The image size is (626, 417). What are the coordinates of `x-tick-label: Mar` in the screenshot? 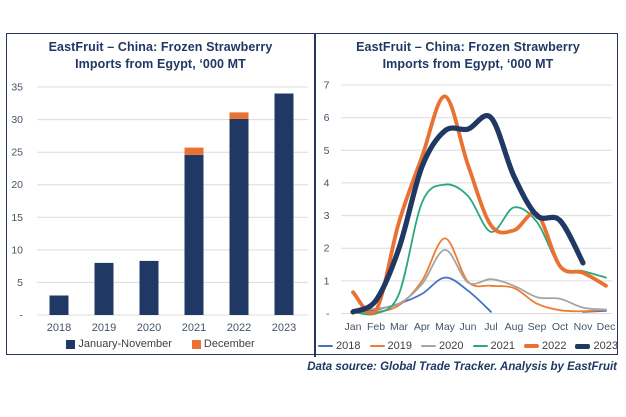 It's located at (399, 327).